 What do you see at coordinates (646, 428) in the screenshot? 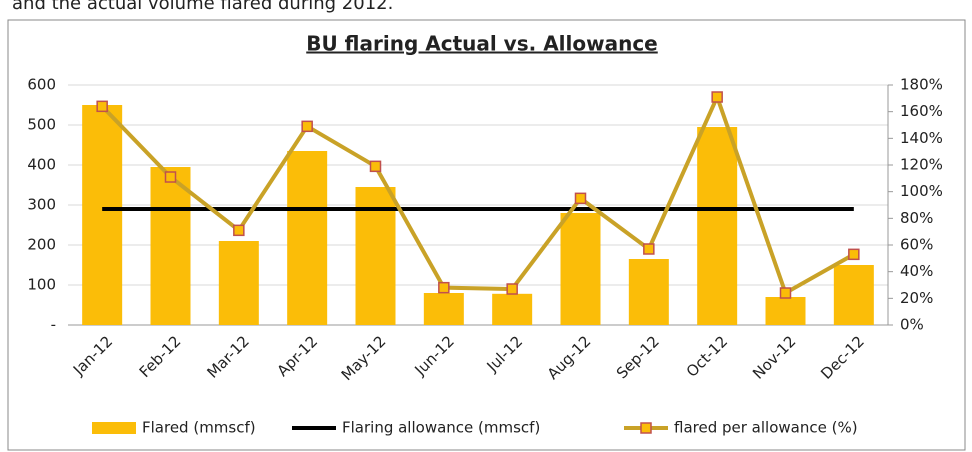
I see `legend-marker` at bounding box center [646, 428].